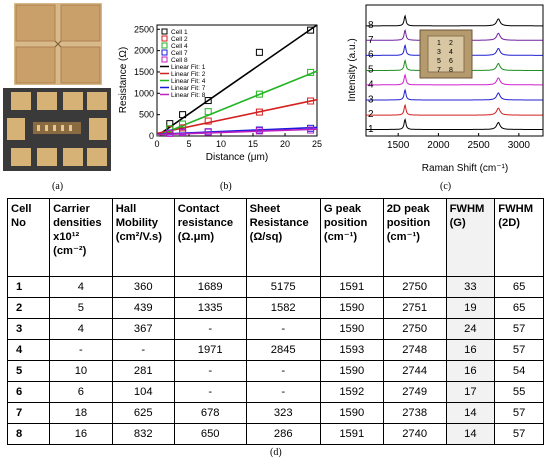  What do you see at coordinates (28, 287) in the screenshot?
I see `cell-number: 1` at bounding box center [28, 287].